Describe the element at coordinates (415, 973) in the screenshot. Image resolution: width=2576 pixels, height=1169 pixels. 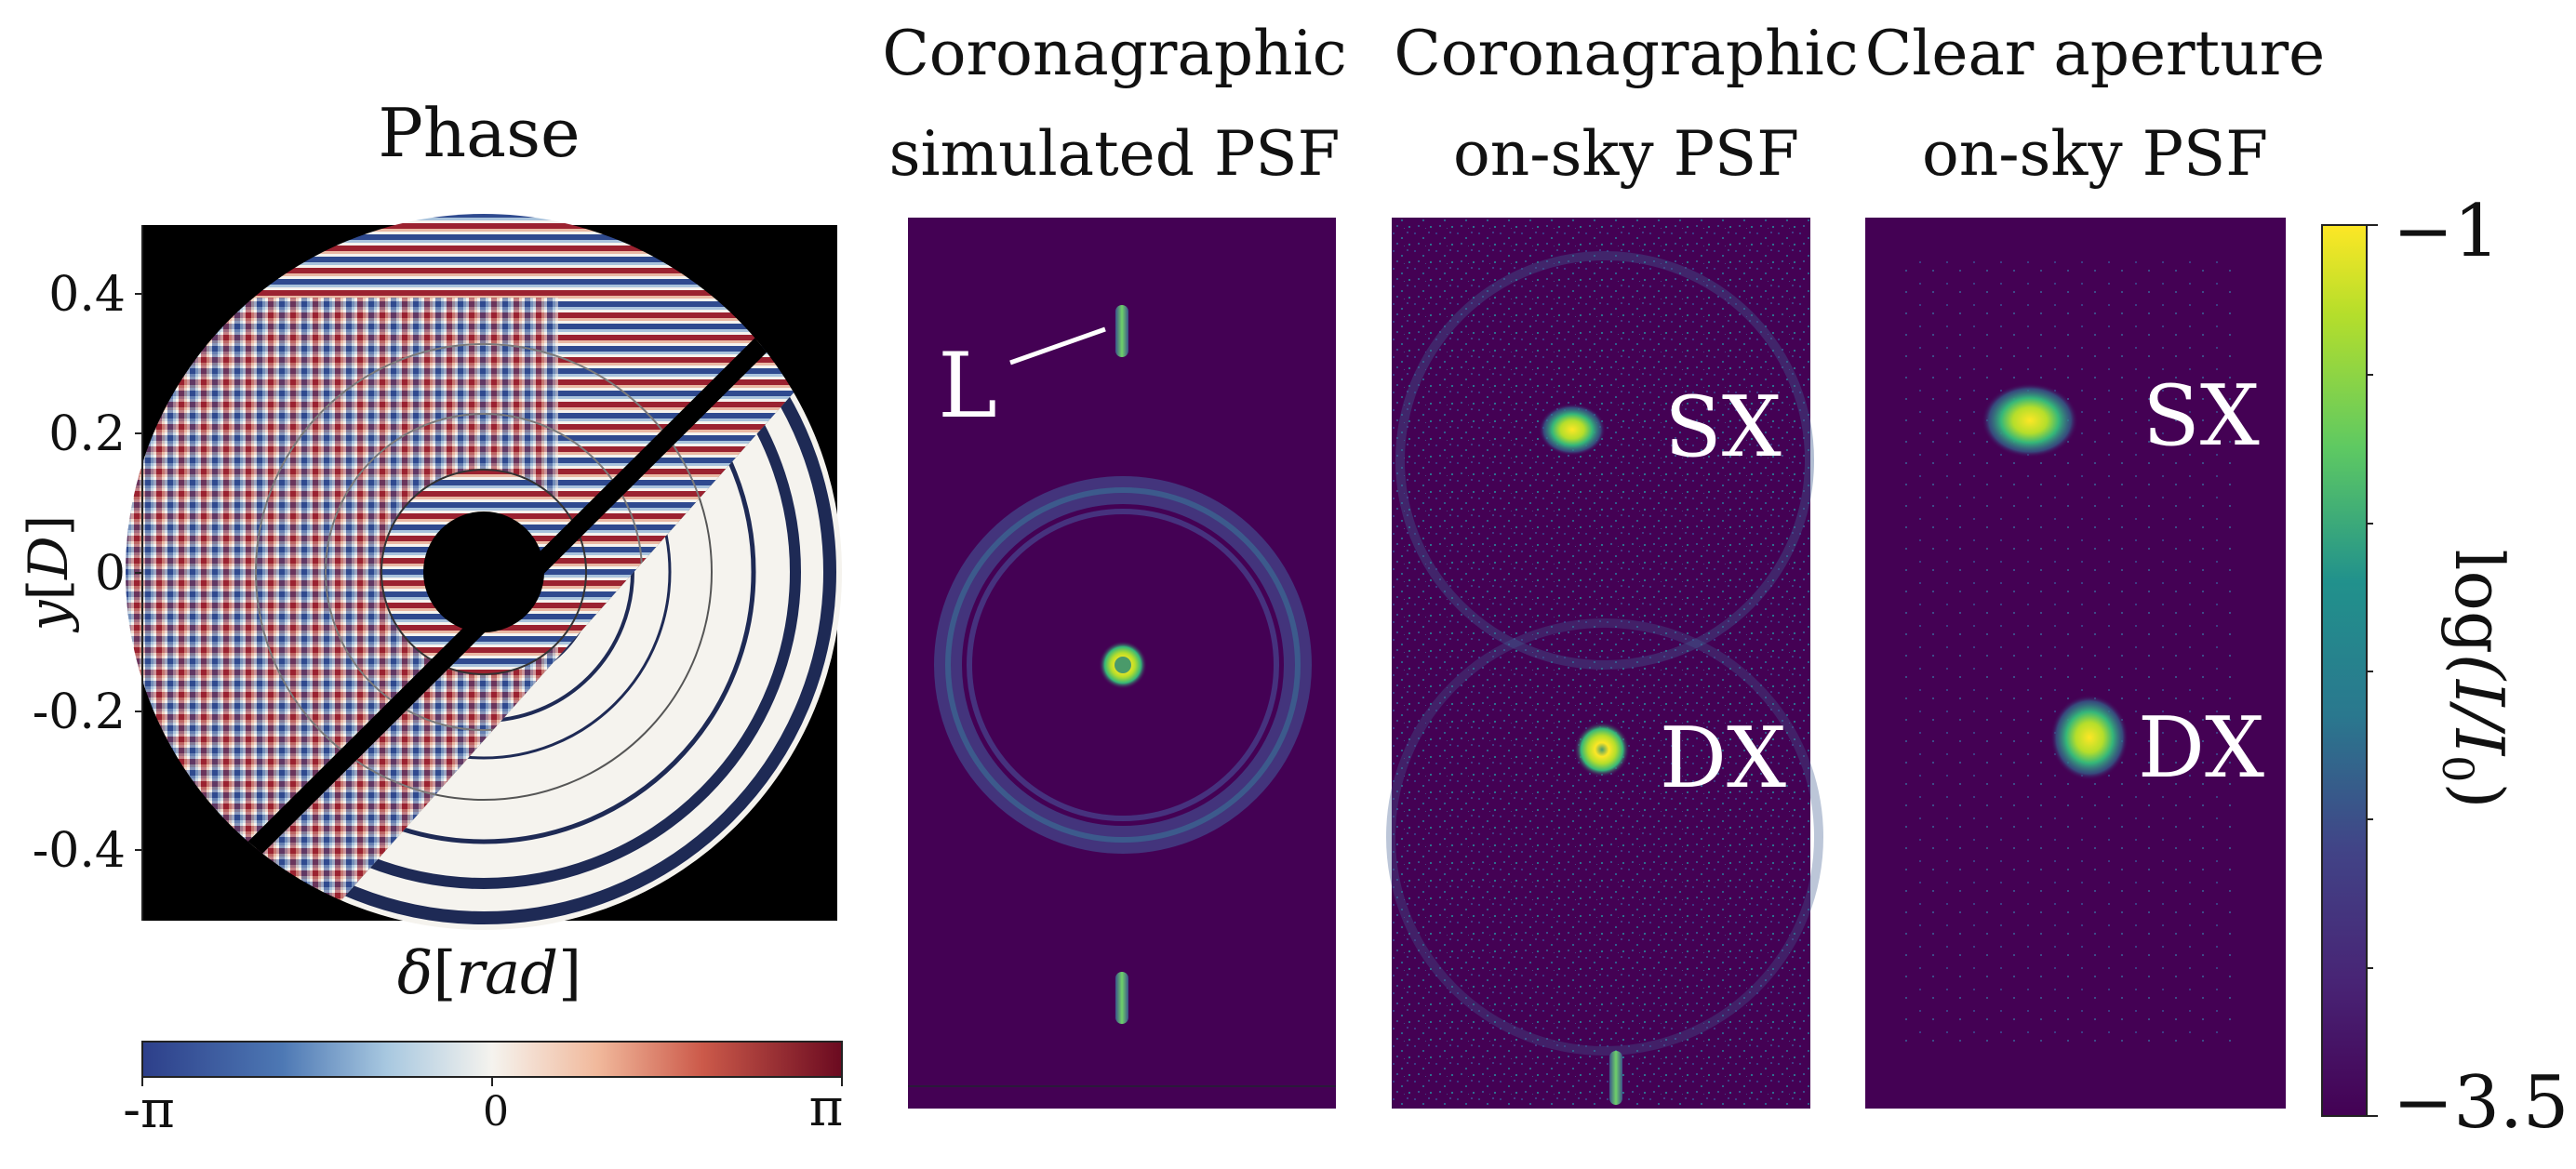
I see `xlabel-var: δ` at that location.